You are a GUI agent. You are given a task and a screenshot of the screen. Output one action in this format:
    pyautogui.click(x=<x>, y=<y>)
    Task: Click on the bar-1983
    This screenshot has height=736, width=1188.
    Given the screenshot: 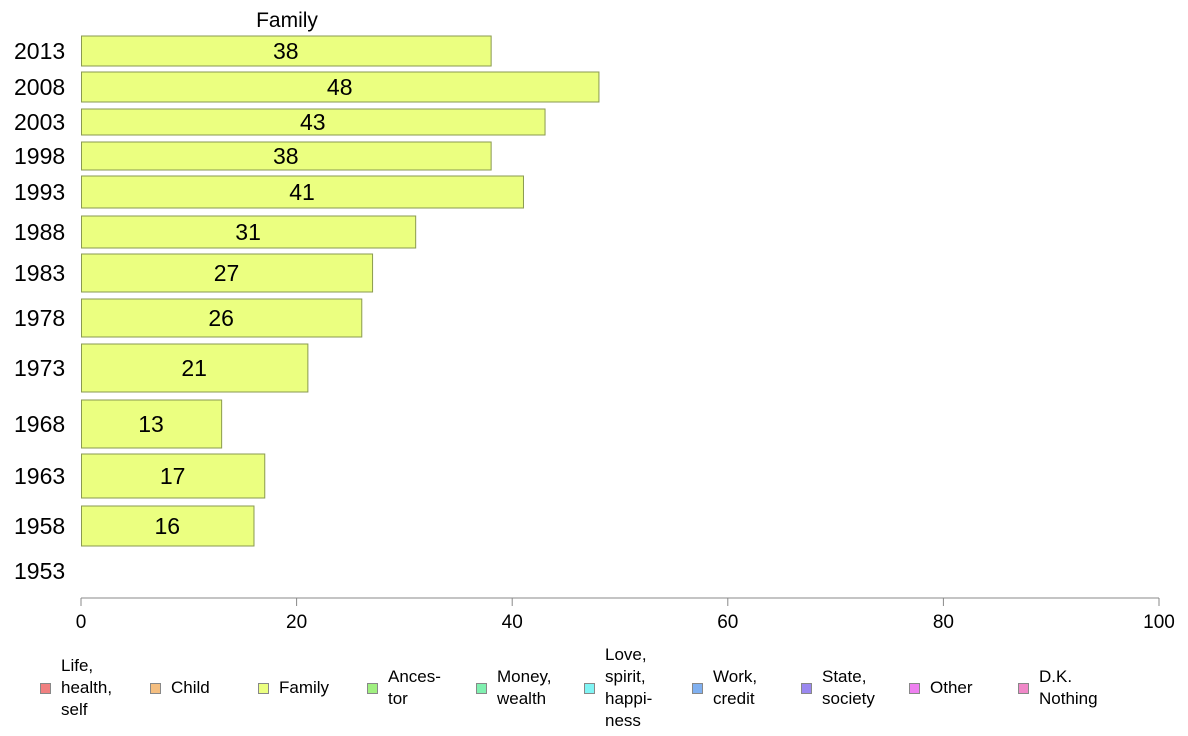 What is the action you would take?
    pyautogui.click(x=227, y=273)
    